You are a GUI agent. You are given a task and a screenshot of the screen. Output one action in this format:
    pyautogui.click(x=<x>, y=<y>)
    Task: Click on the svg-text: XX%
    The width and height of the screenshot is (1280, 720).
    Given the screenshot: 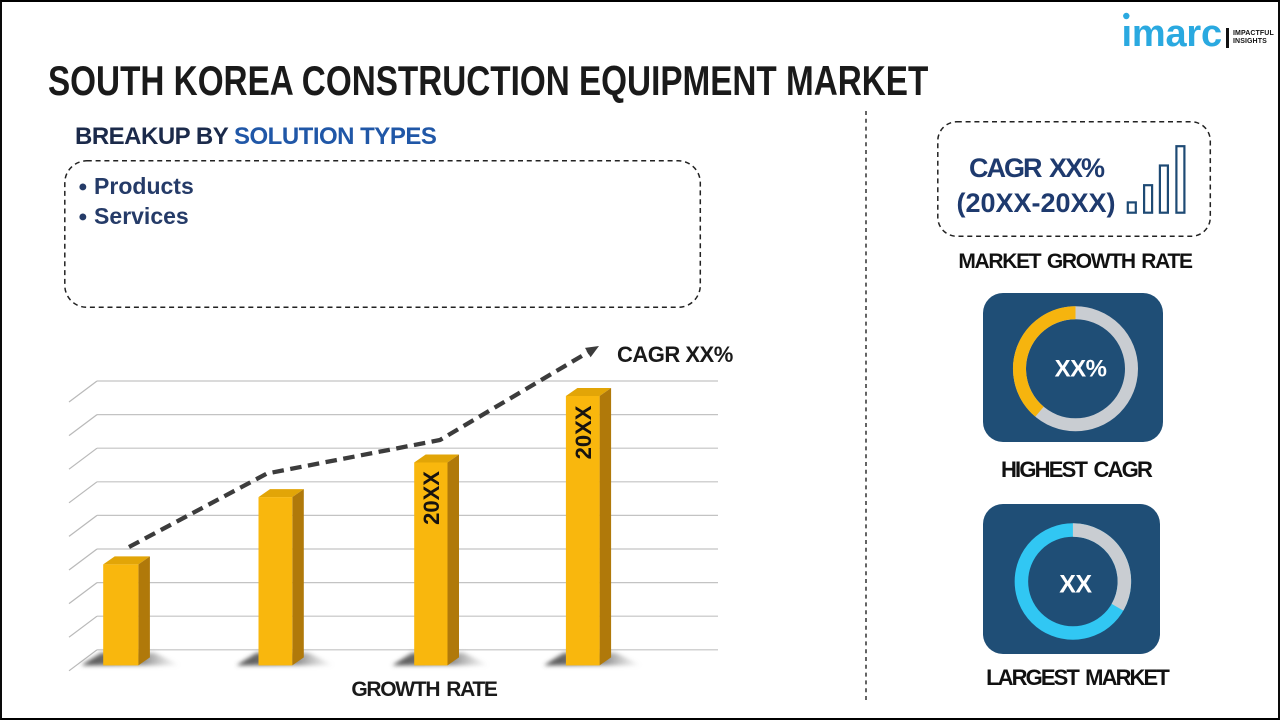 What is the action you would take?
    pyautogui.click(x=1081, y=368)
    